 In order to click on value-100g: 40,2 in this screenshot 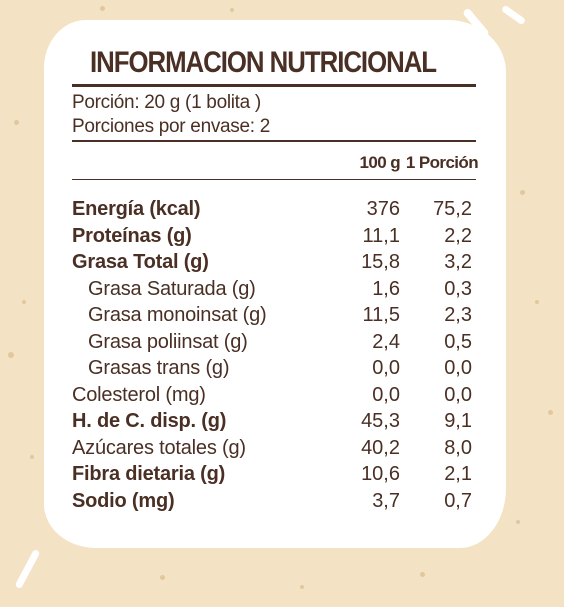, I will do `click(380, 447)`.